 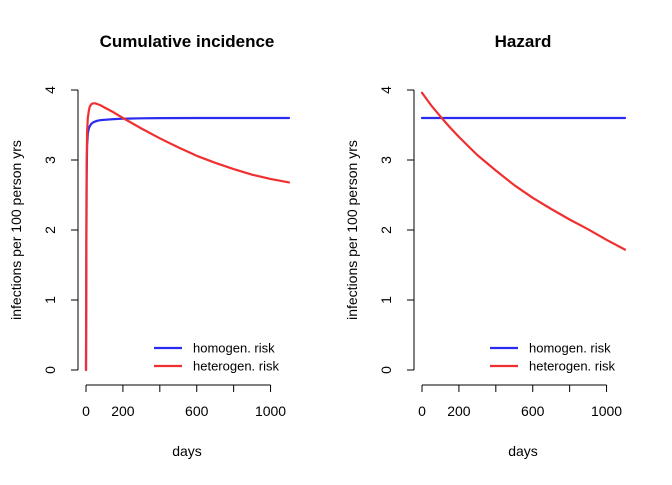 I want to click on chart-title: Hazard, so click(x=523, y=41).